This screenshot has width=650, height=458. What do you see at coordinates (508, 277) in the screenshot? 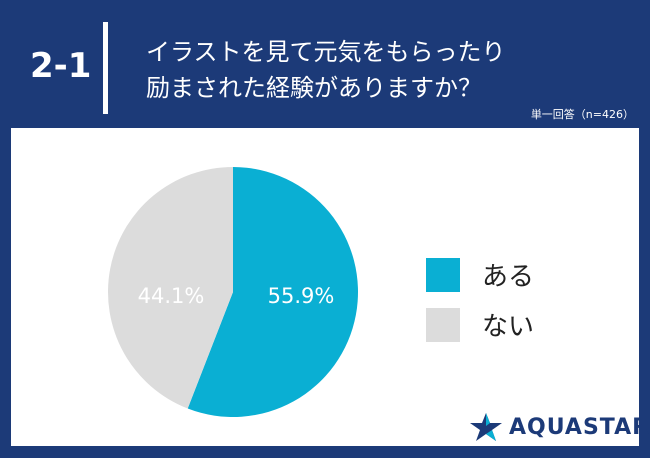
I see `legend-label-aru: ある` at bounding box center [508, 277].